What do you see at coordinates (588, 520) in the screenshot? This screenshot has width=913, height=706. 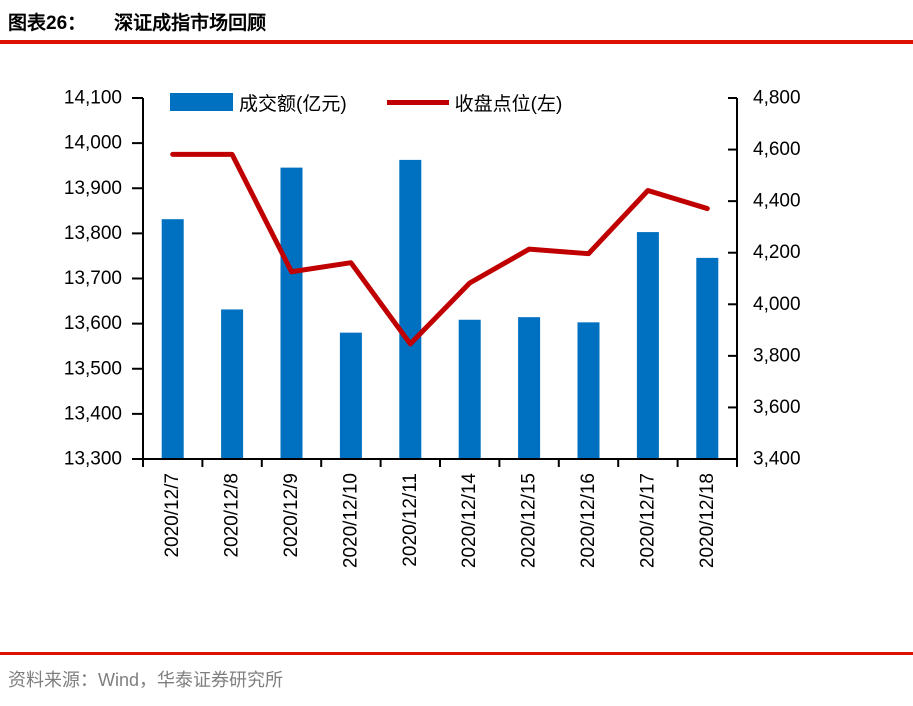 I see `x-category-label: 2020/12/16` at bounding box center [588, 520].